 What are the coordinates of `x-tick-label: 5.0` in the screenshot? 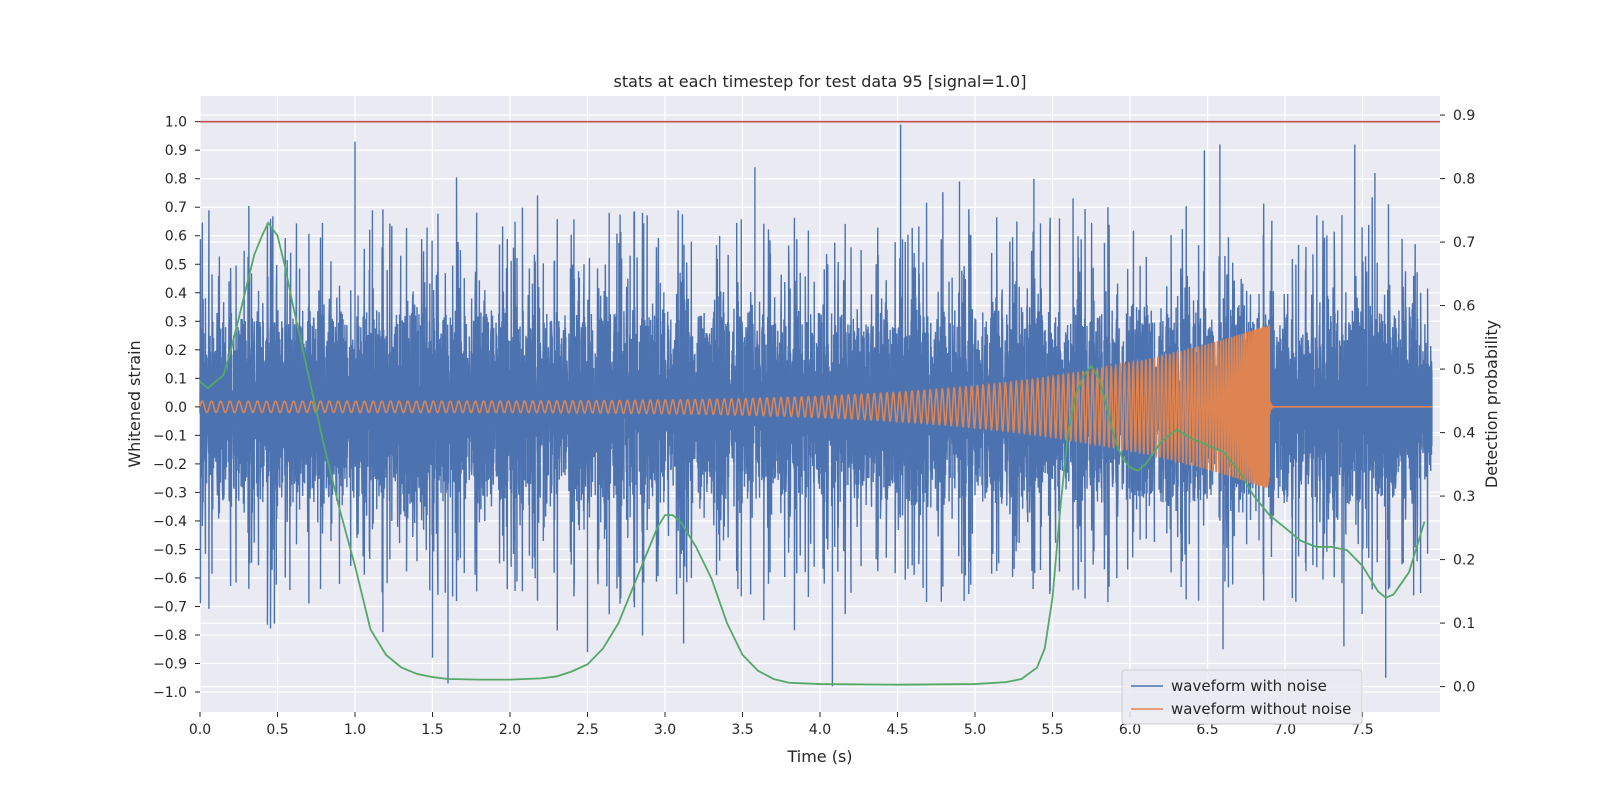 It's located at (975, 730).